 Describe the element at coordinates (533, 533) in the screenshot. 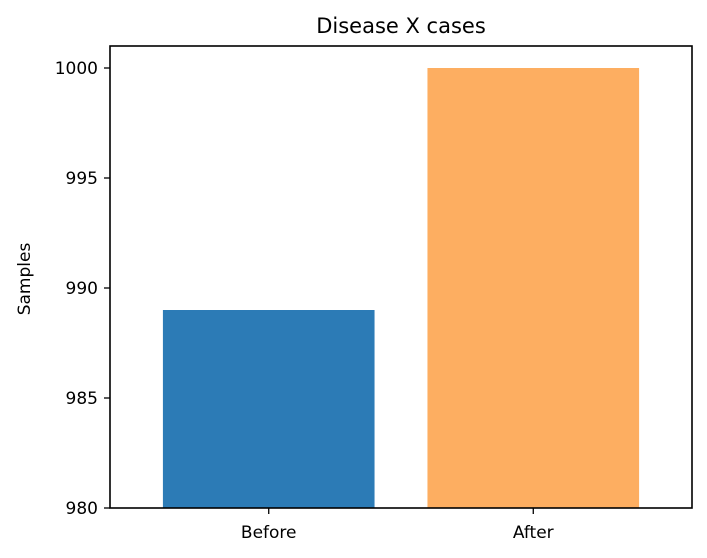

I see `x-tick-label: After` at that location.